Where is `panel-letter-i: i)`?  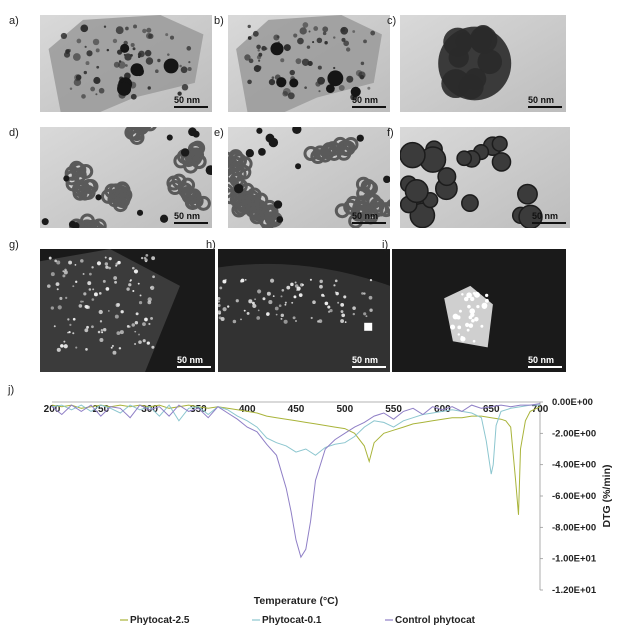
panel-letter-i: i) is located at coordinates (385, 245).